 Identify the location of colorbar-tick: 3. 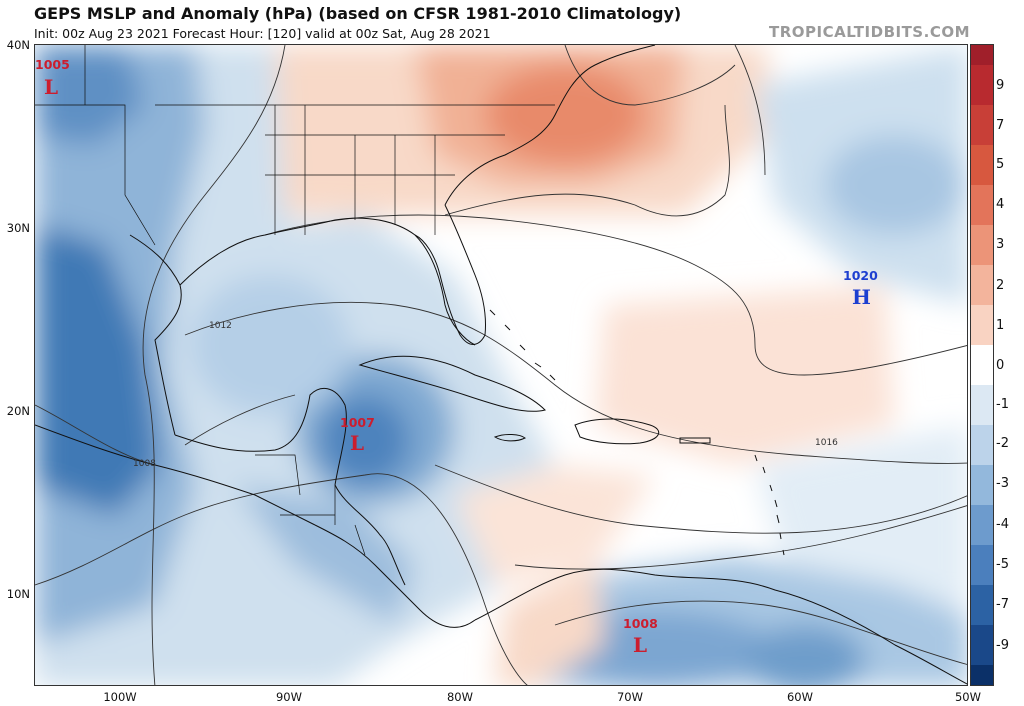
(1000, 244).